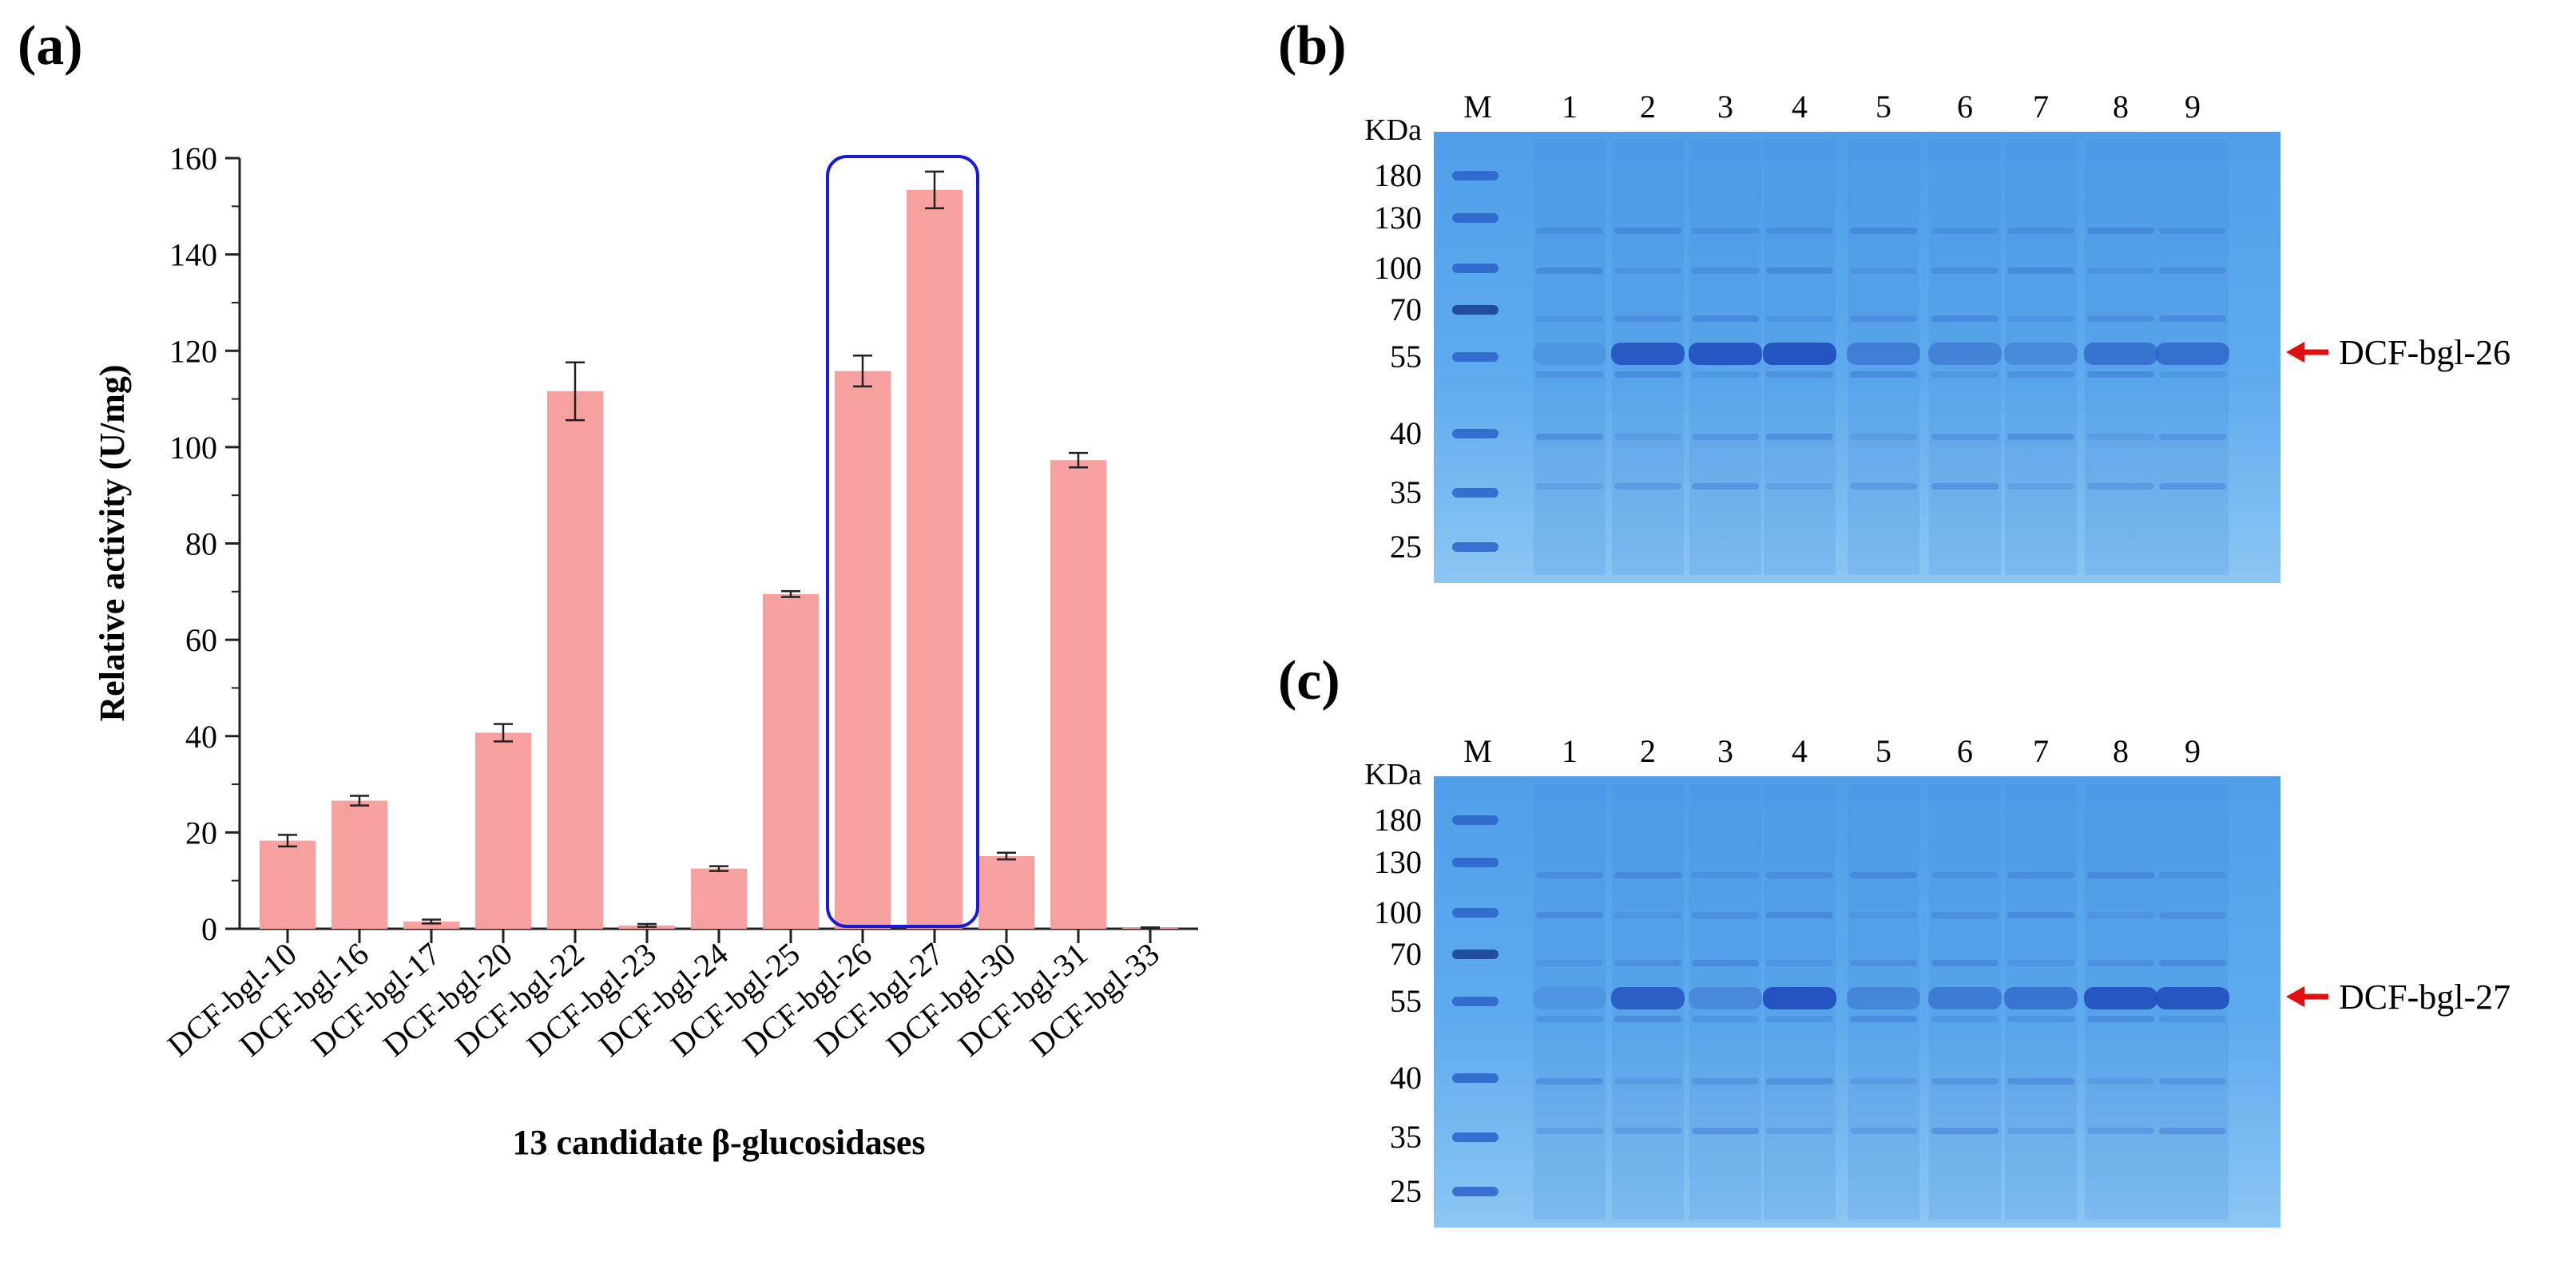 The image size is (2576, 1265). I want to click on y-axis-ticks: 0 20 40 60 80 100 120 140 160, so click(204, 544).